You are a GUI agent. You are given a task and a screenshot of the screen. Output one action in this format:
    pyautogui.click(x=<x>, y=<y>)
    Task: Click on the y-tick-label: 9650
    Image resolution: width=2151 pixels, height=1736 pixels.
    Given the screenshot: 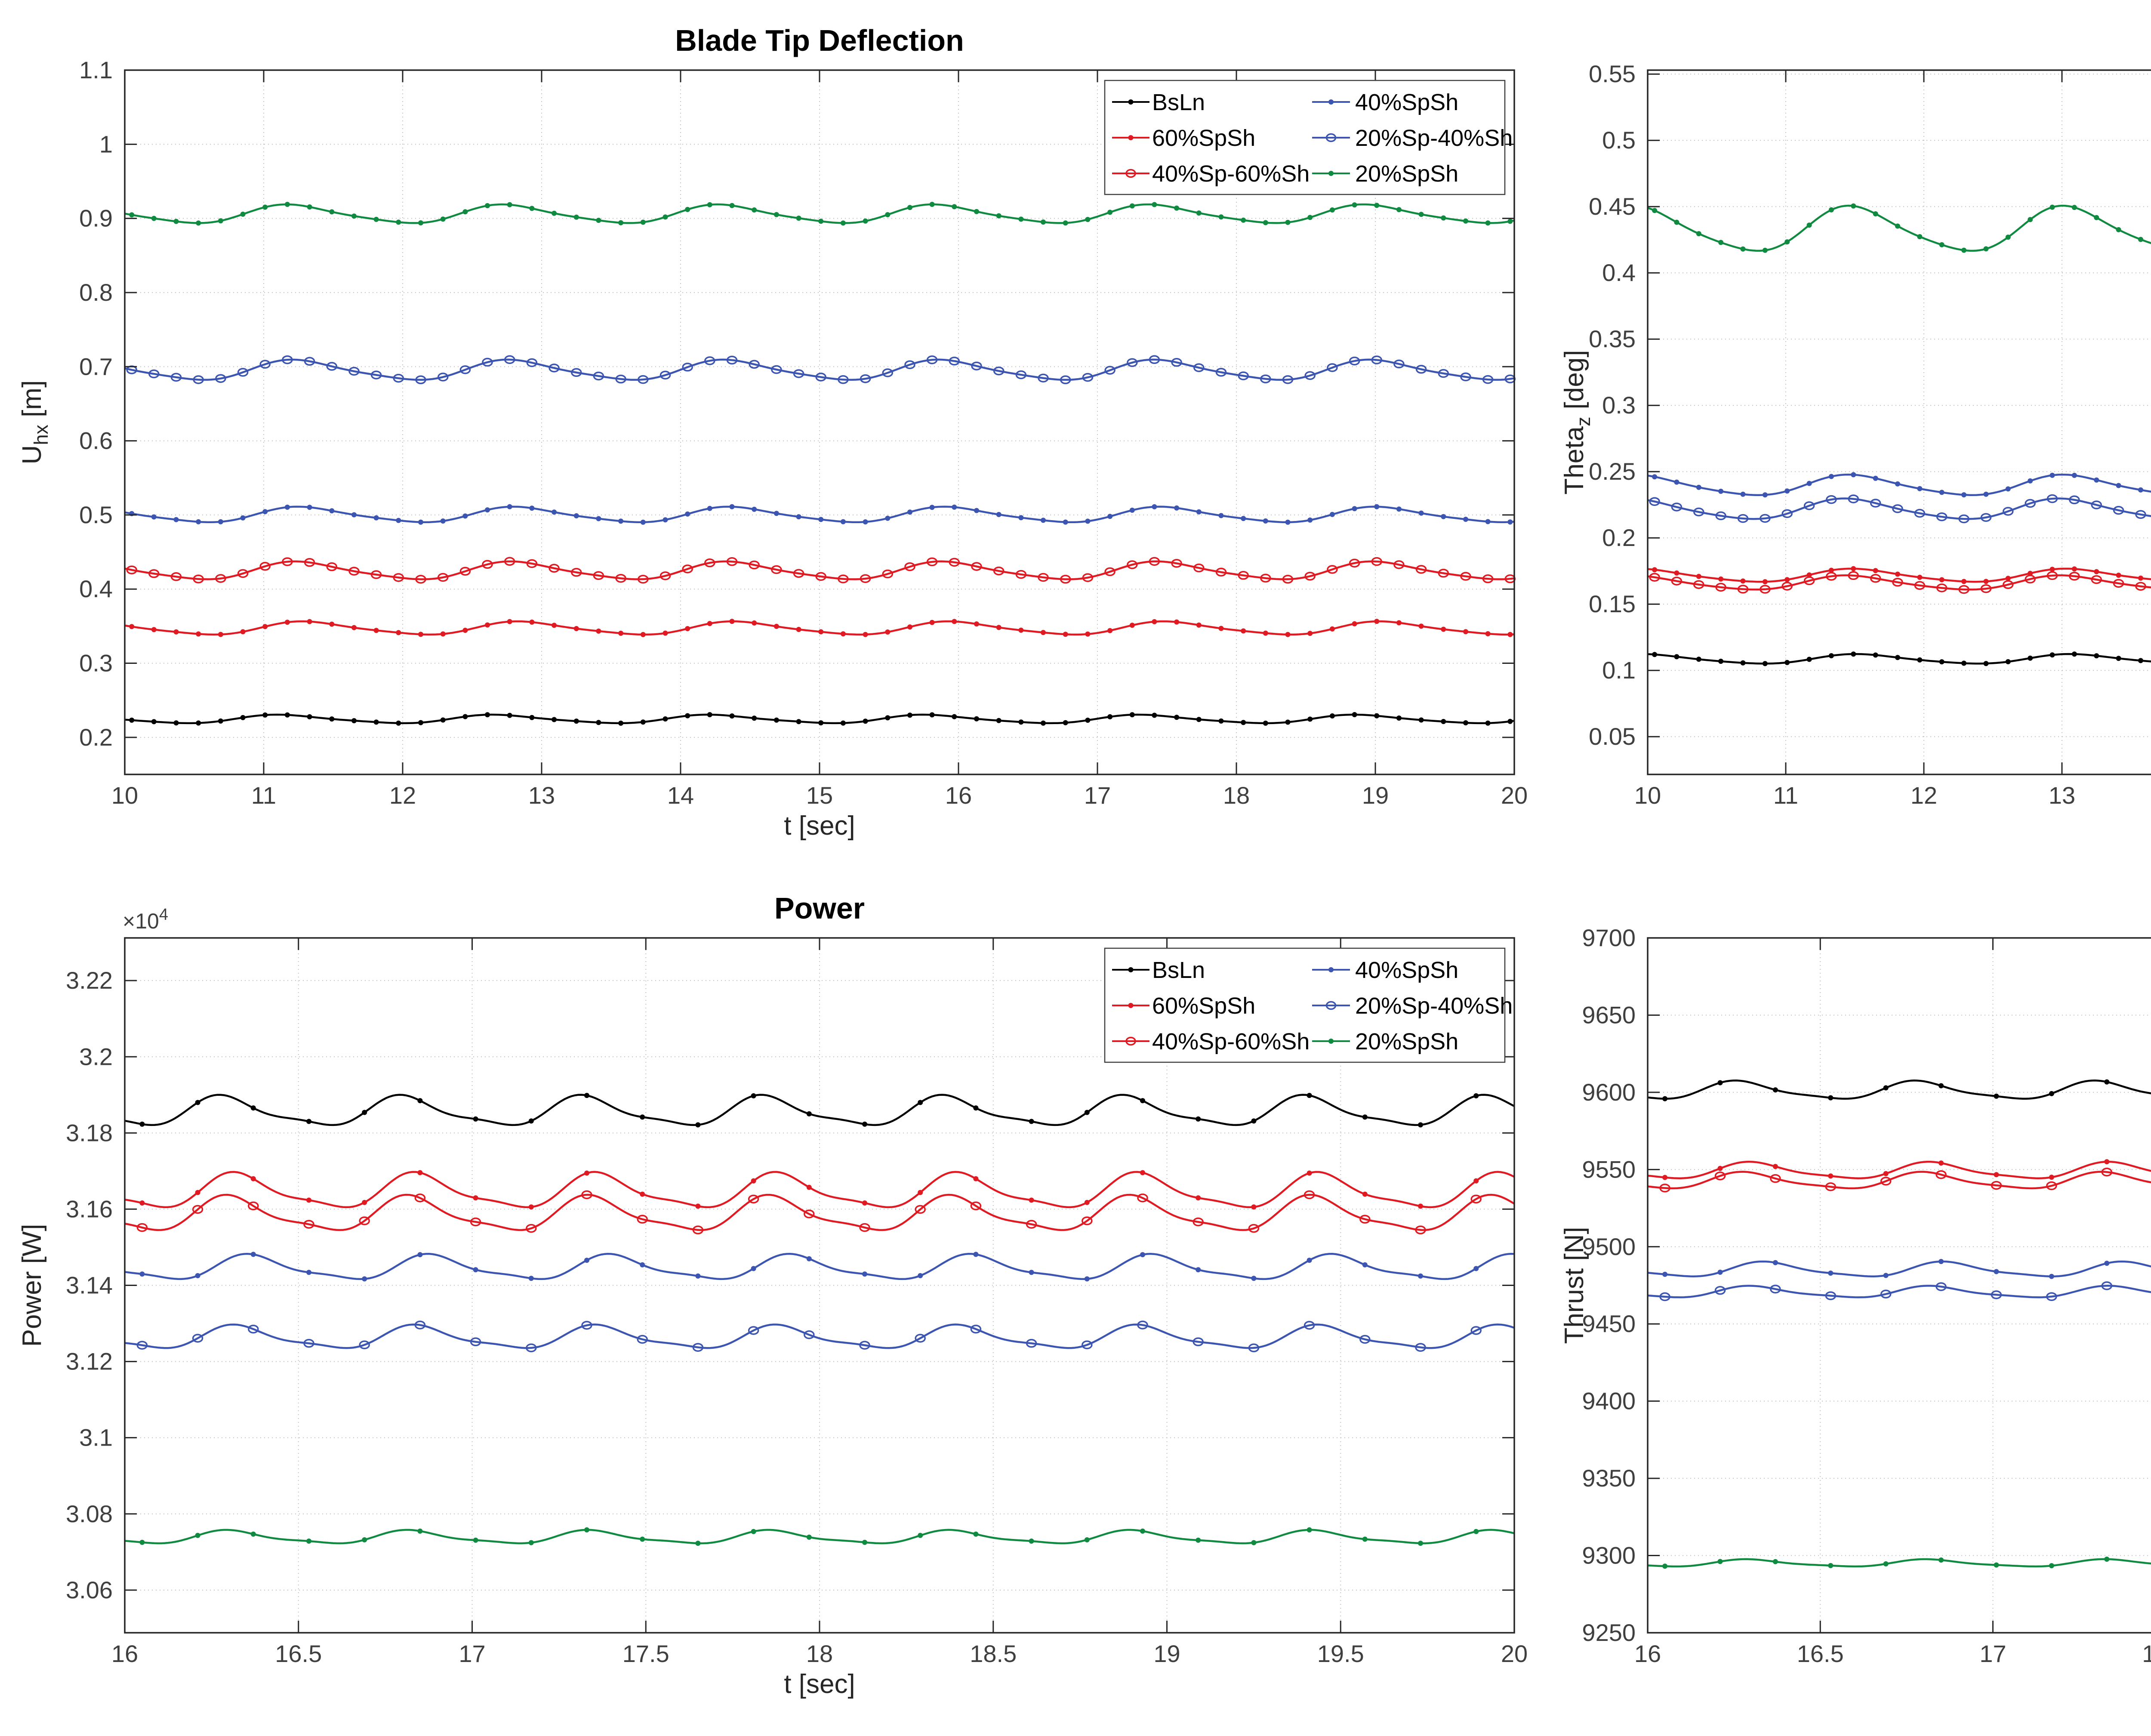 What is the action you would take?
    pyautogui.click(x=1609, y=1014)
    